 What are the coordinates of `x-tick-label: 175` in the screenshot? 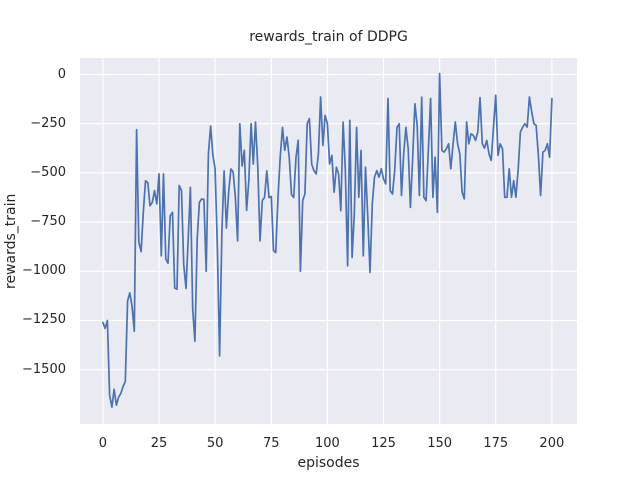 It's located at (496, 443).